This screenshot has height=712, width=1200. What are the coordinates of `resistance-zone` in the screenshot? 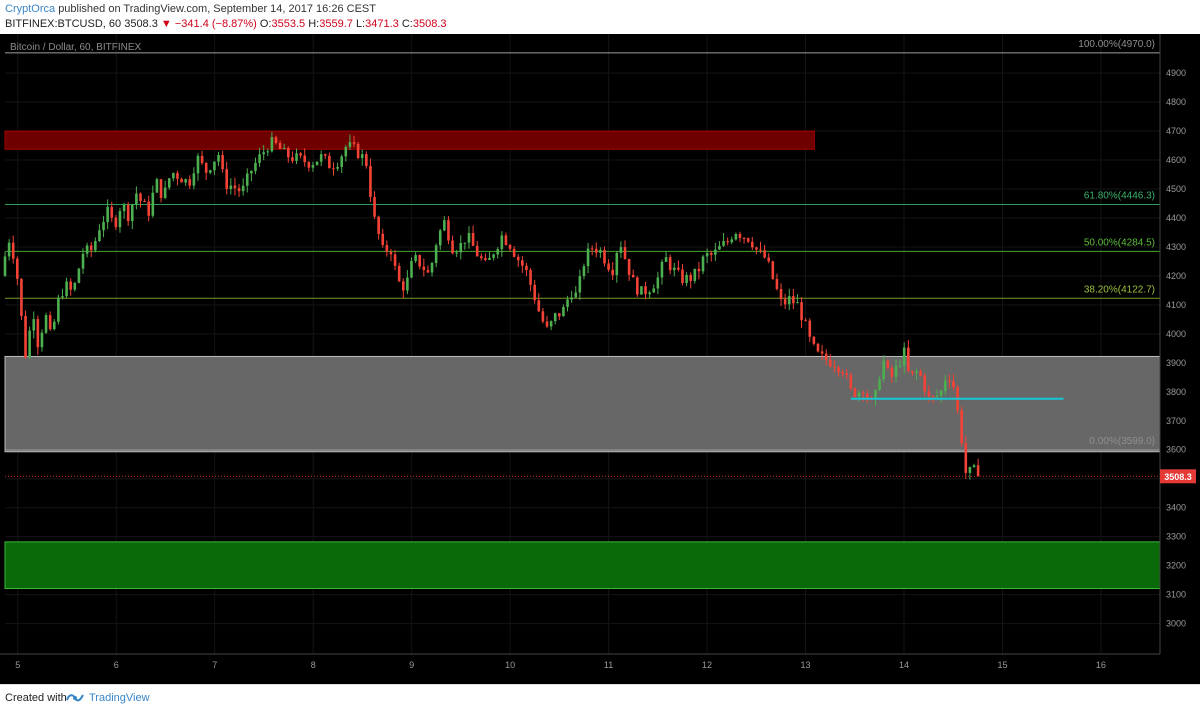 It's located at (409, 140).